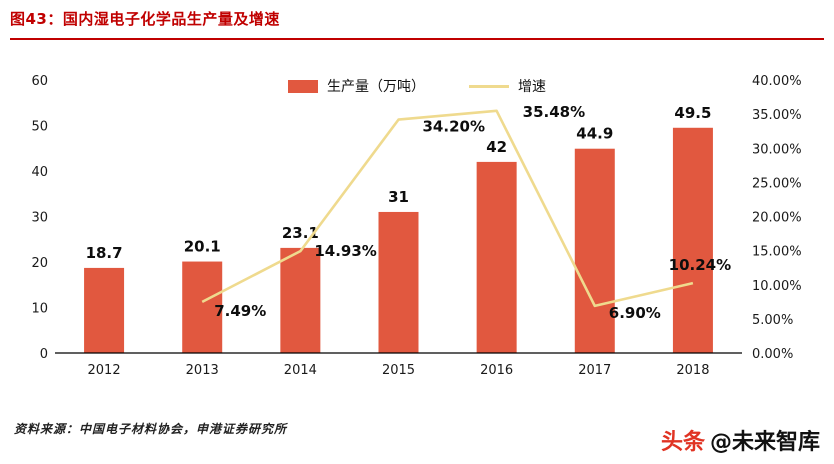 This screenshot has width=834, height=464. I want to click on bar-value-label: 42, so click(496, 147).